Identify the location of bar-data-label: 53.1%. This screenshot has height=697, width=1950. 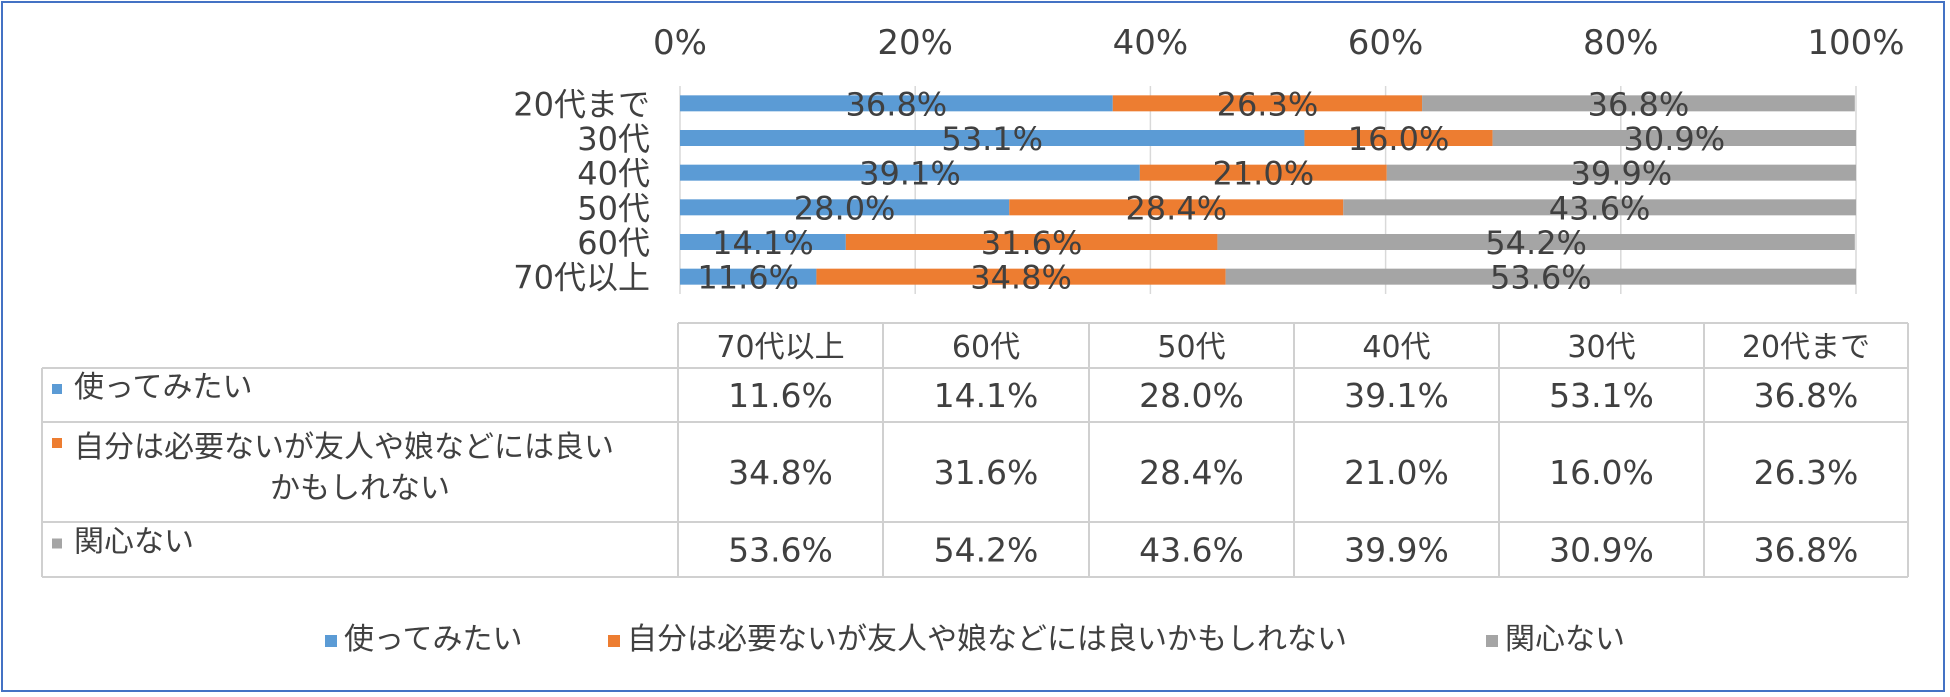
(992, 139).